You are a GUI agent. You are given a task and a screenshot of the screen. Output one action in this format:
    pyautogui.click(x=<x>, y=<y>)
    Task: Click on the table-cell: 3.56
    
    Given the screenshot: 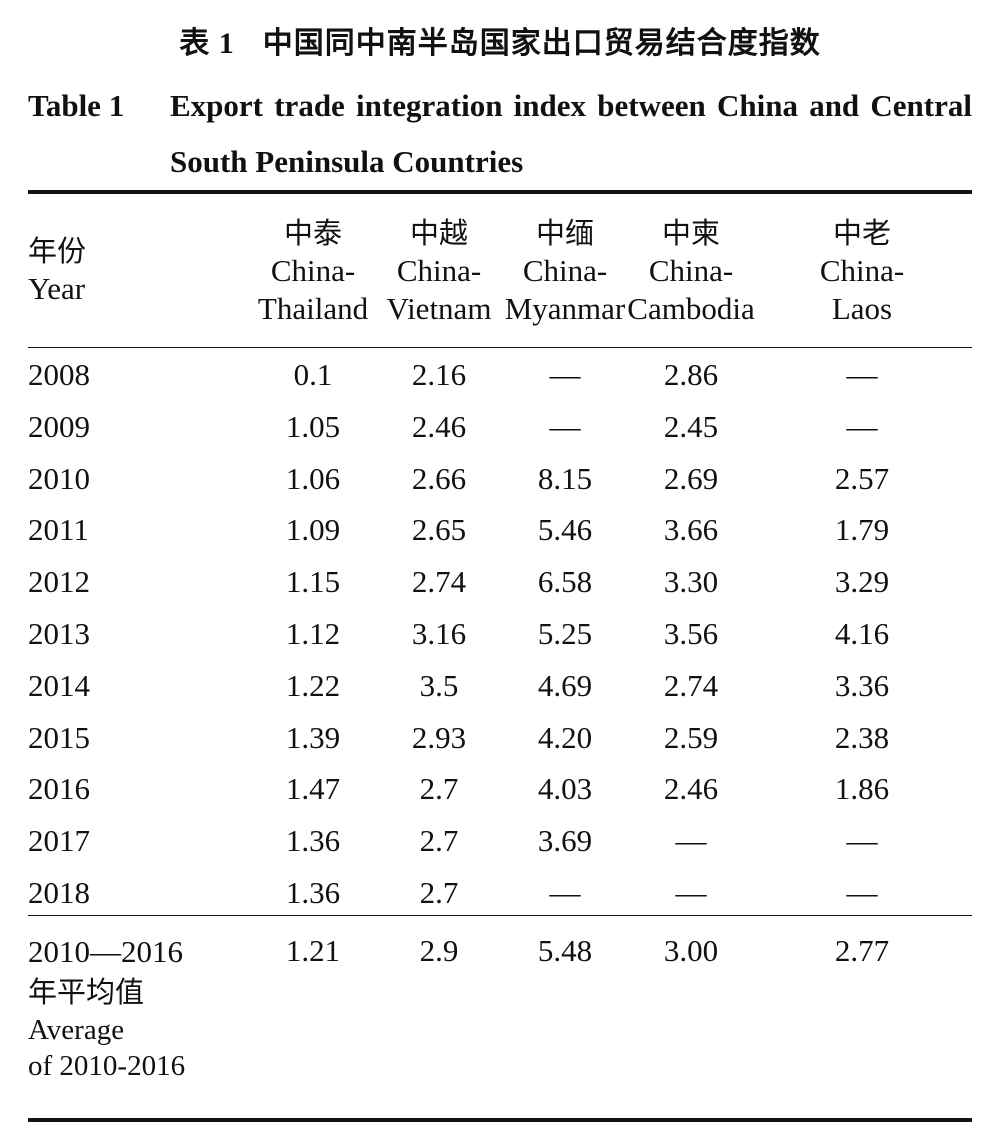 What is the action you would take?
    pyautogui.click(x=691, y=633)
    